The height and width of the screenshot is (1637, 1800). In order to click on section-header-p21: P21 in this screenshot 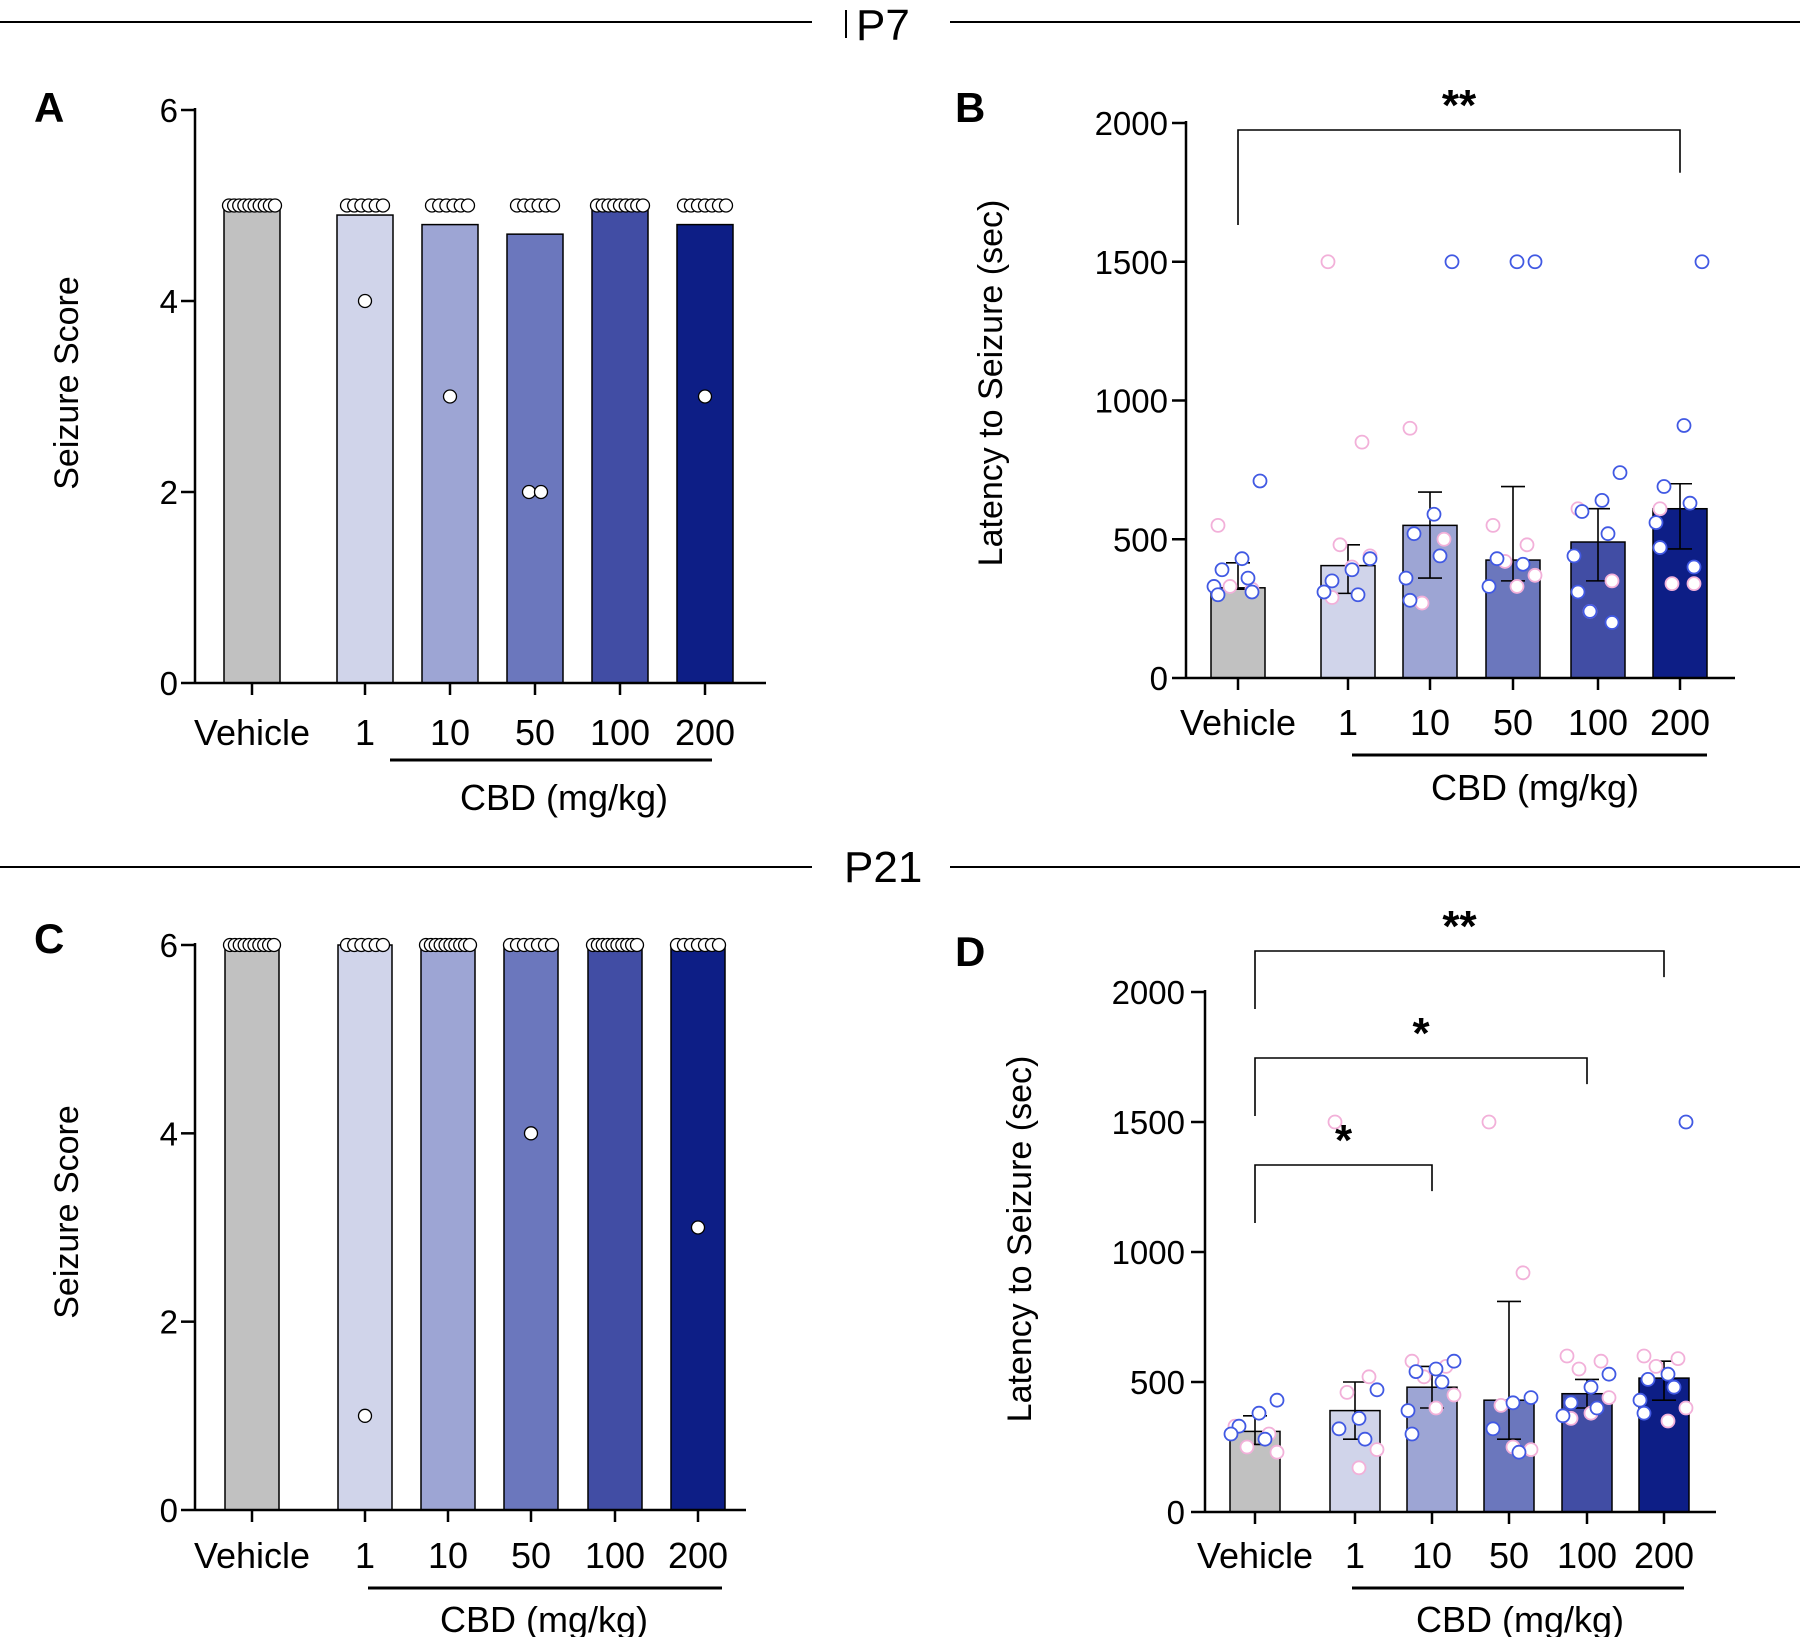, I will do `click(883, 867)`.